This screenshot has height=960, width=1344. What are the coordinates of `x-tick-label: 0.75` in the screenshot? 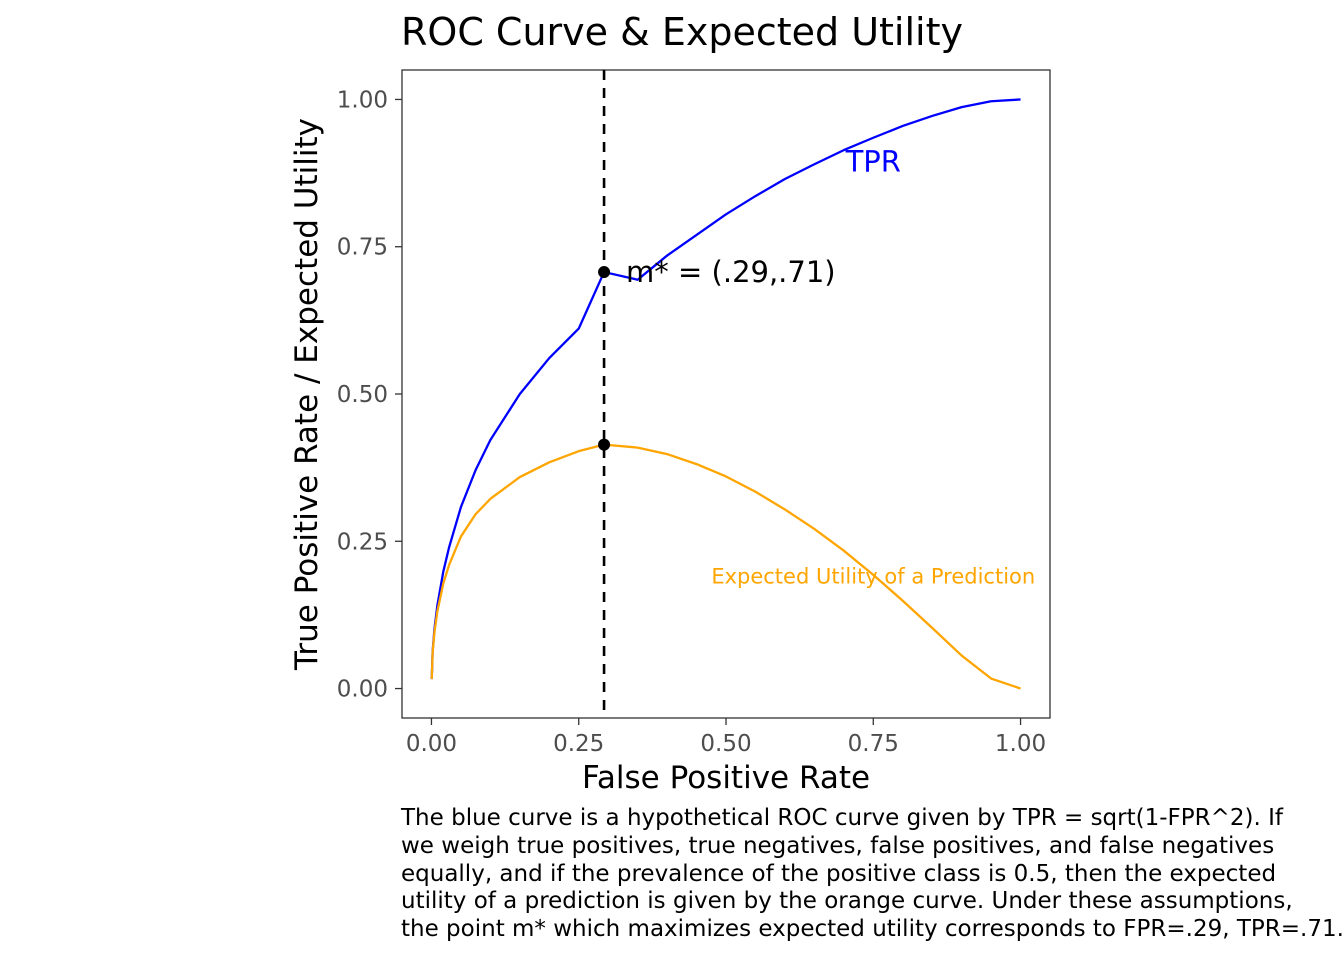 It's located at (873, 744).